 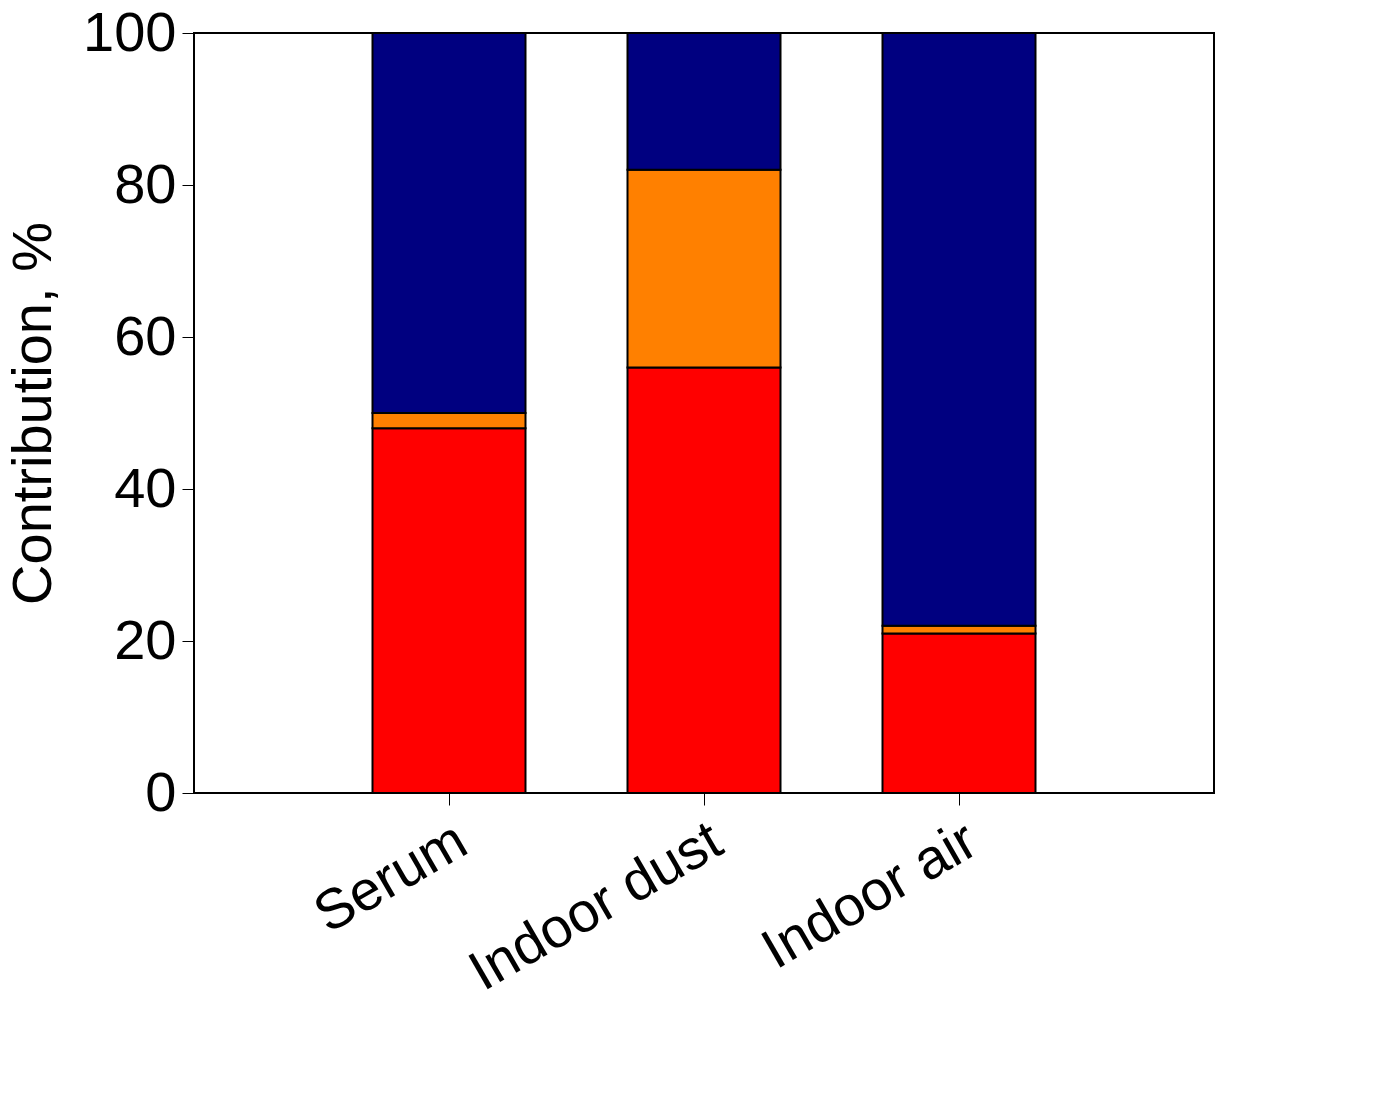 What do you see at coordinates (145, 639) in the screenshot?
I see `y-tick-label: 20` at bounding box center [145, 639].